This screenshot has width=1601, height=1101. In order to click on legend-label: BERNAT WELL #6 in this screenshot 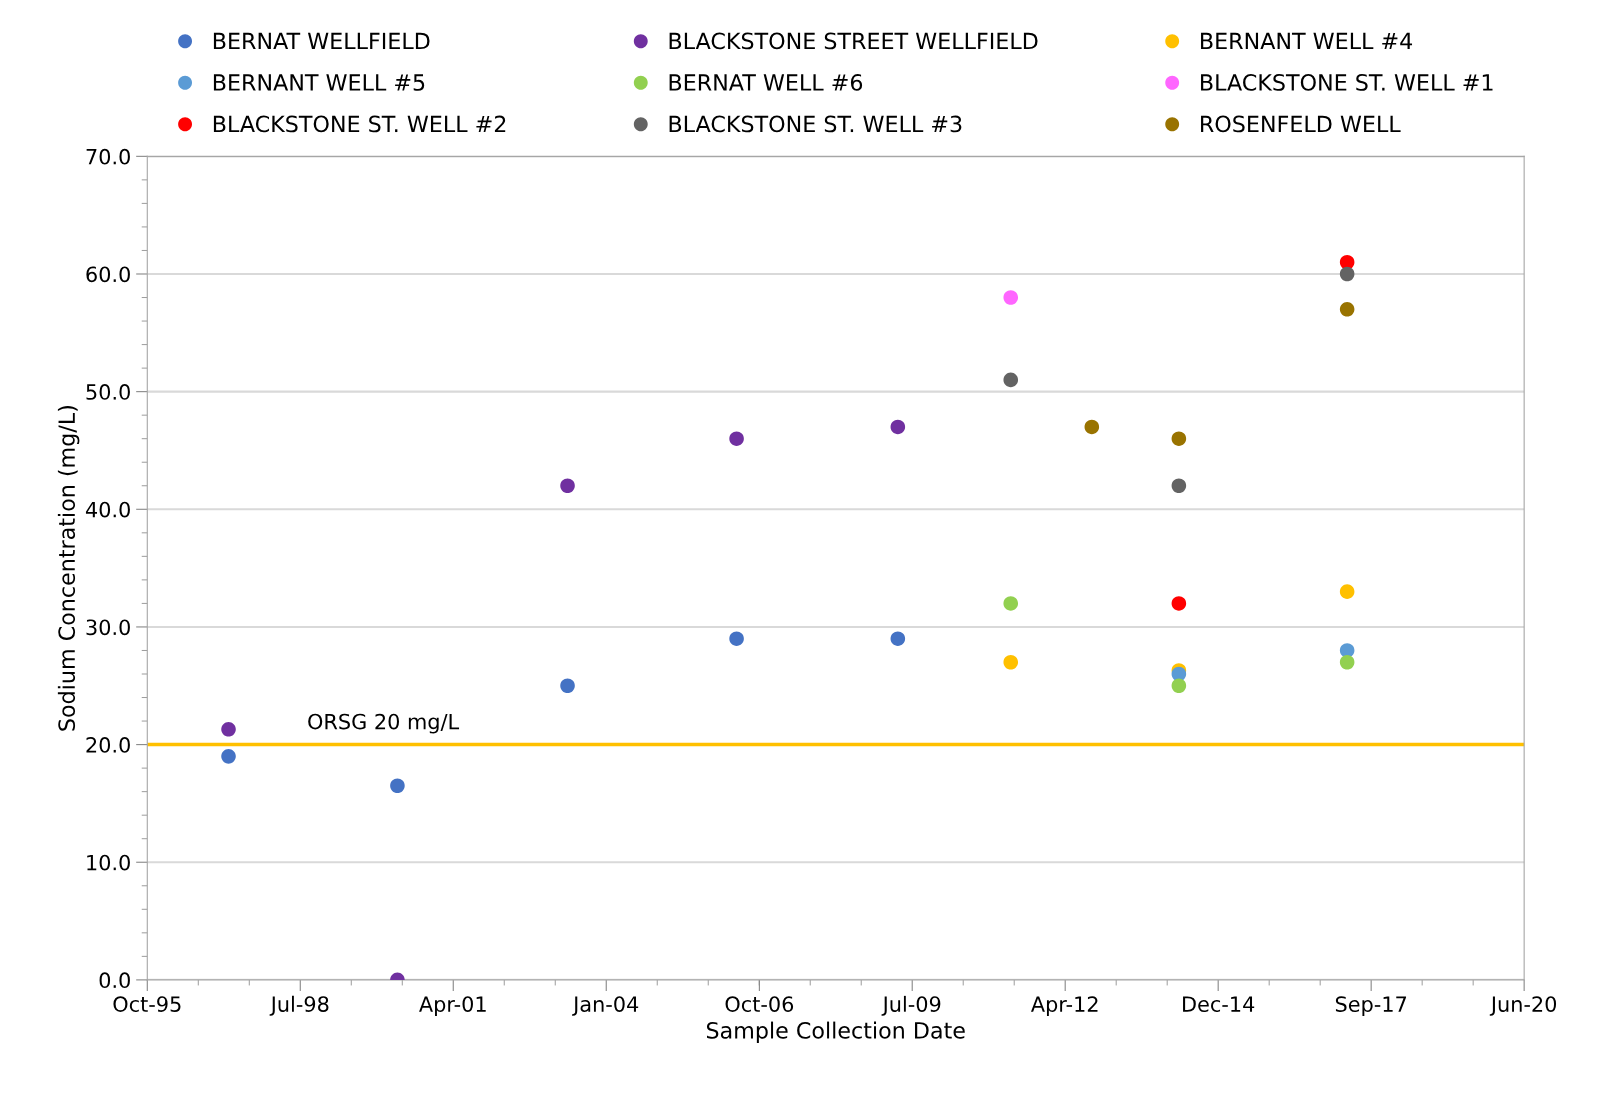, I will do `click(766, 82)`.